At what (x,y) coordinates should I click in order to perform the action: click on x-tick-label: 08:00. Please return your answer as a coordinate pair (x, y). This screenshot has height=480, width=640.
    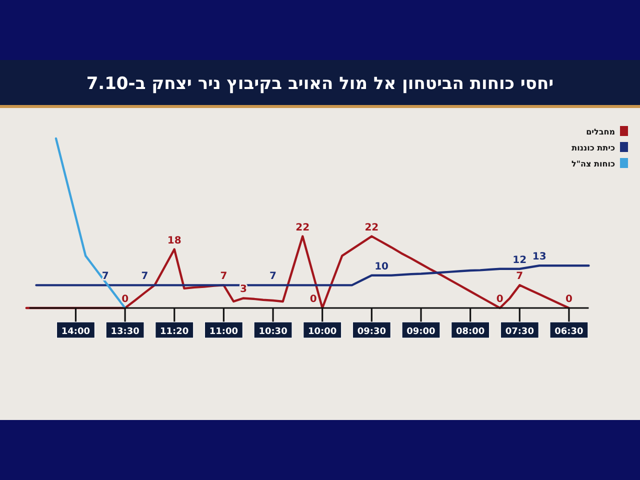
    Looking at the image, I should click on (470, 332).